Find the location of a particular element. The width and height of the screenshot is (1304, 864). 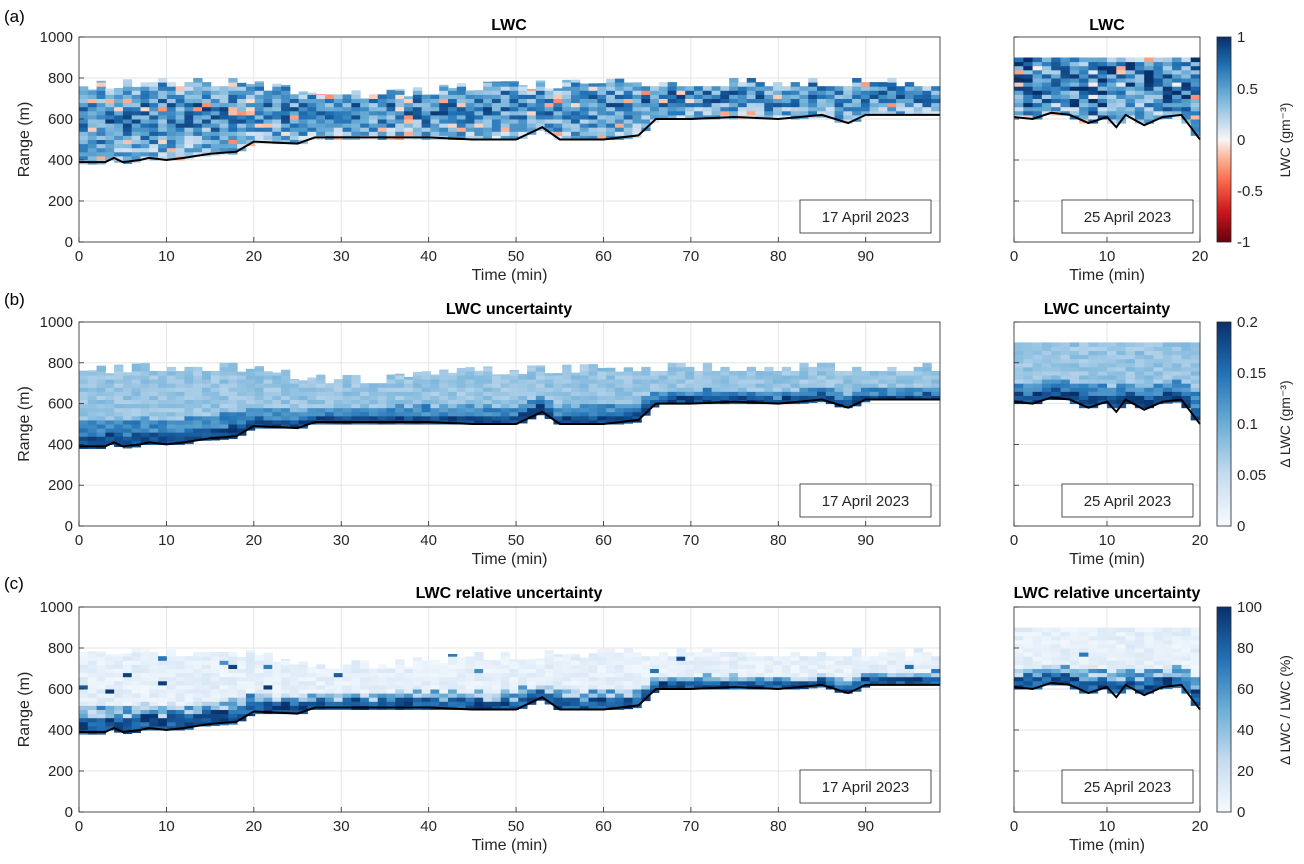

colorbar-dlwc-tick: 0.05 is located at coordinates (1251, 475).